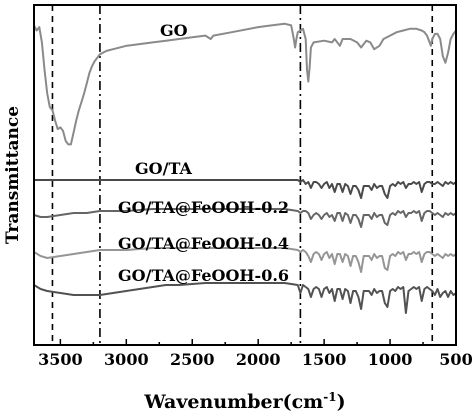 Image resolution: width=474 pixels, height=419 pixels. What do you see at coordinates (203, 243) in the screenshot?
I see `series-label-go-ta-feooh-0-4: GO/TA@FeOOH-0.4` at bounding box center [203, 243].